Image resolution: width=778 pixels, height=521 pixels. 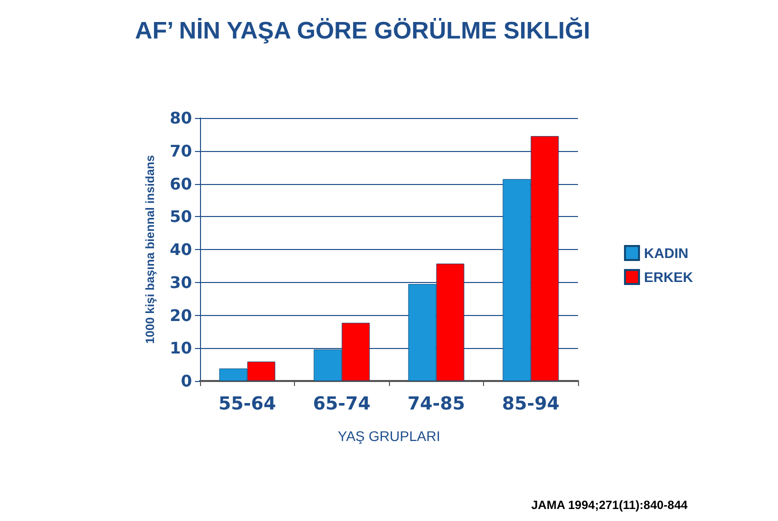 What do you see at coordinates (181, 216) in the screenshot?
I see `y-tick-label: 50` at bounding box center [181, 216].